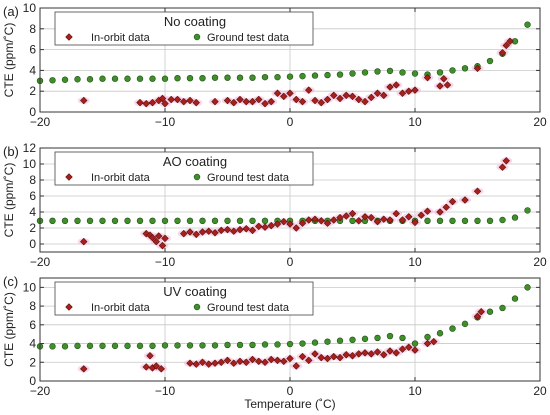  What do you see at coordinates (9, 60) in the screenshot?
I see `y-axis-label: CTE (ppm/˚C)` at bounding box center [9, 60].